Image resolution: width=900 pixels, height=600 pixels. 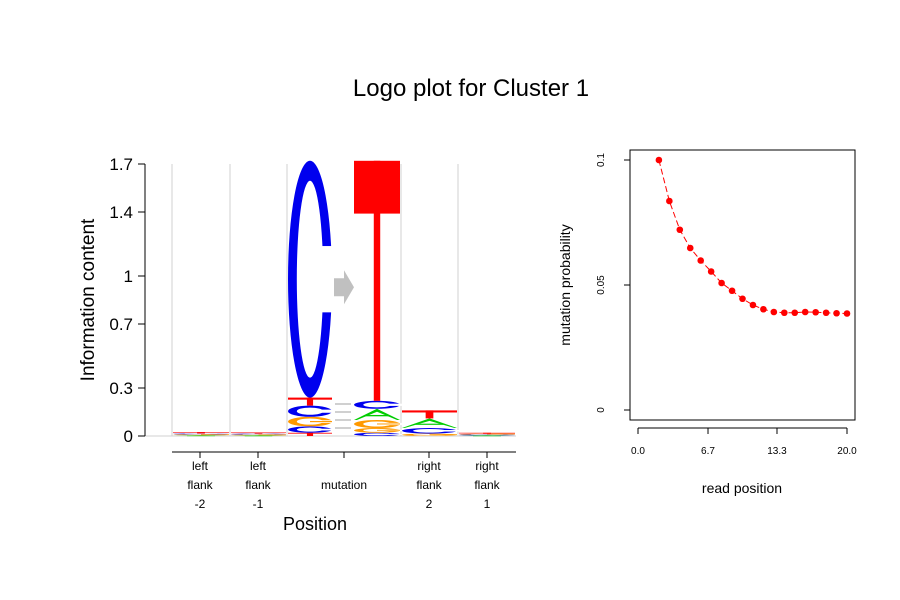 What do you see at coordinates (777, 451) in the screenshot?
I see `x-tick-label: 13.3` at bounding box center [777, 451].